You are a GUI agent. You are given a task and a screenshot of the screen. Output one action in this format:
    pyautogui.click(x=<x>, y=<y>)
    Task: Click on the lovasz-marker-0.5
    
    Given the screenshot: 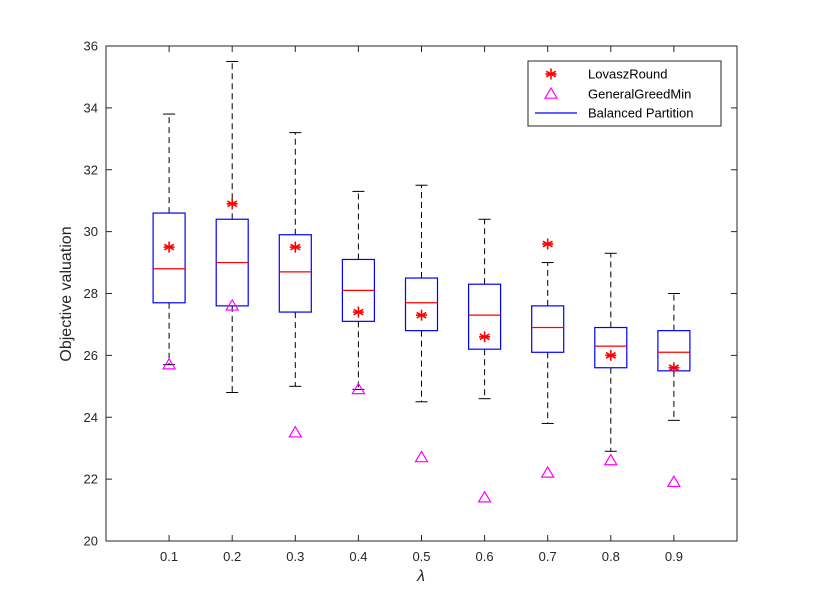 What is the action you would take?
    pyautogui.click(x=421, y=315)
    